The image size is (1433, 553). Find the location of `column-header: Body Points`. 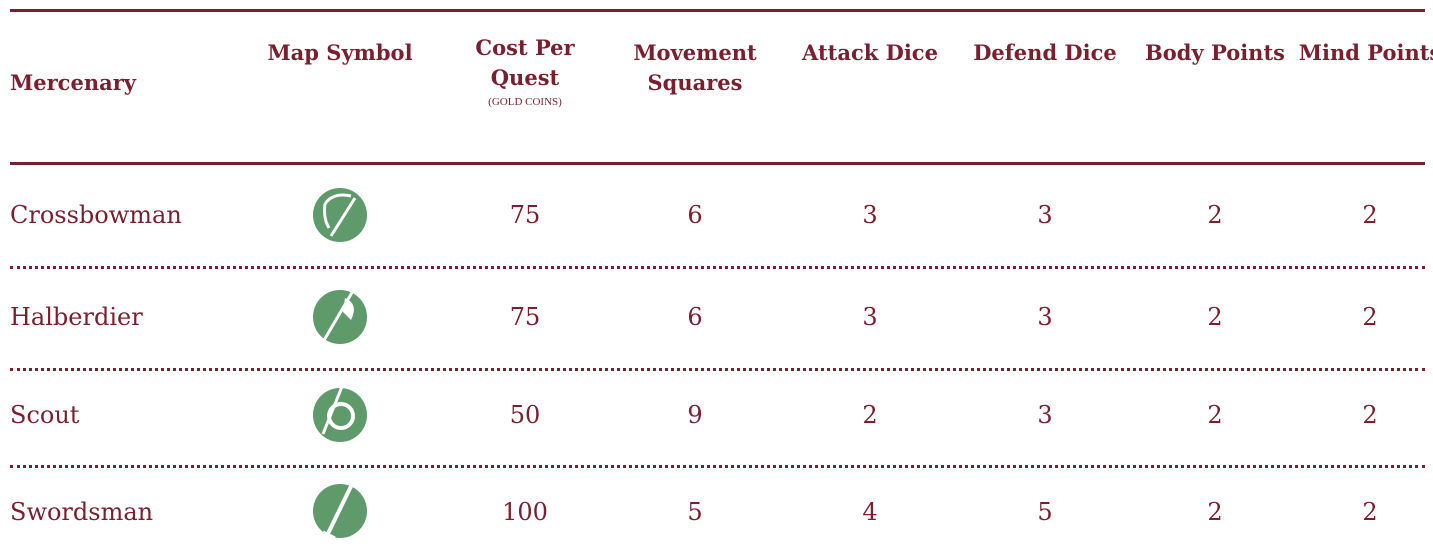

column-header: Body Points is located at coordinates (1215, 52).